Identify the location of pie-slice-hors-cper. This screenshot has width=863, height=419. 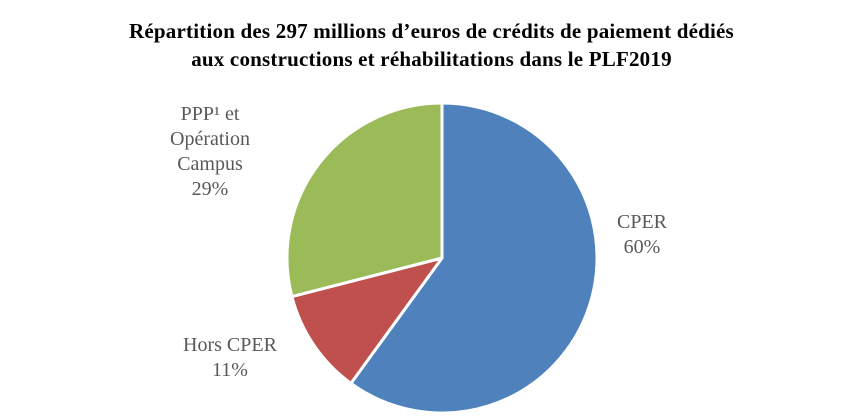
(367, 320).